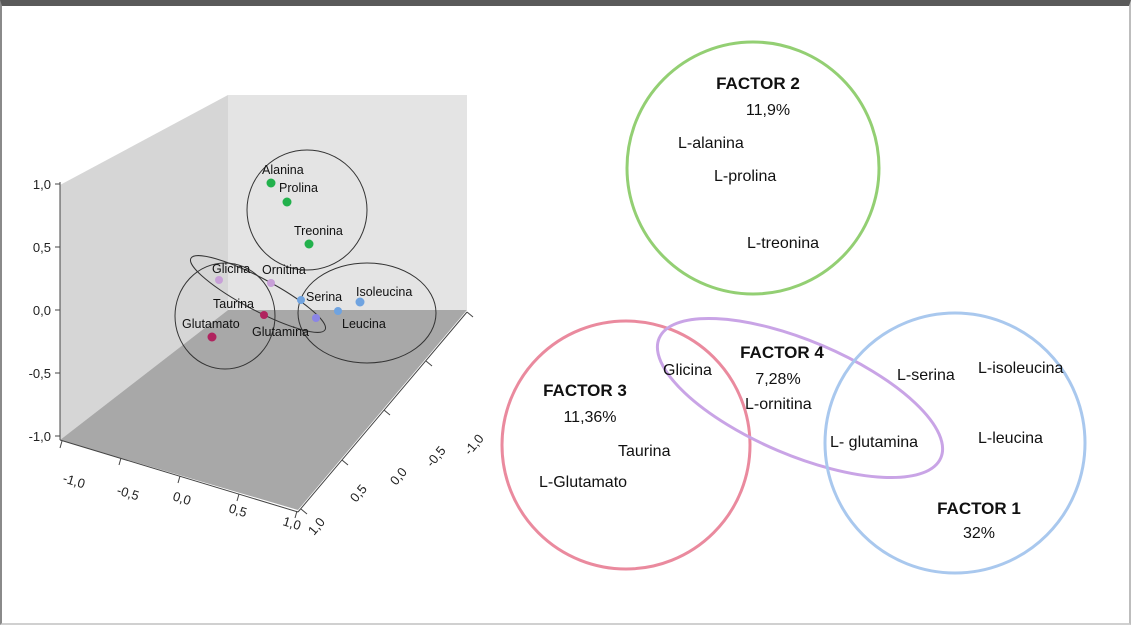 Image resolution: width=1131 pixels, height=625 pixels. Describe the element at coordinates (955, 443) in the screenshot. I see `factor-1-circle` at that location.